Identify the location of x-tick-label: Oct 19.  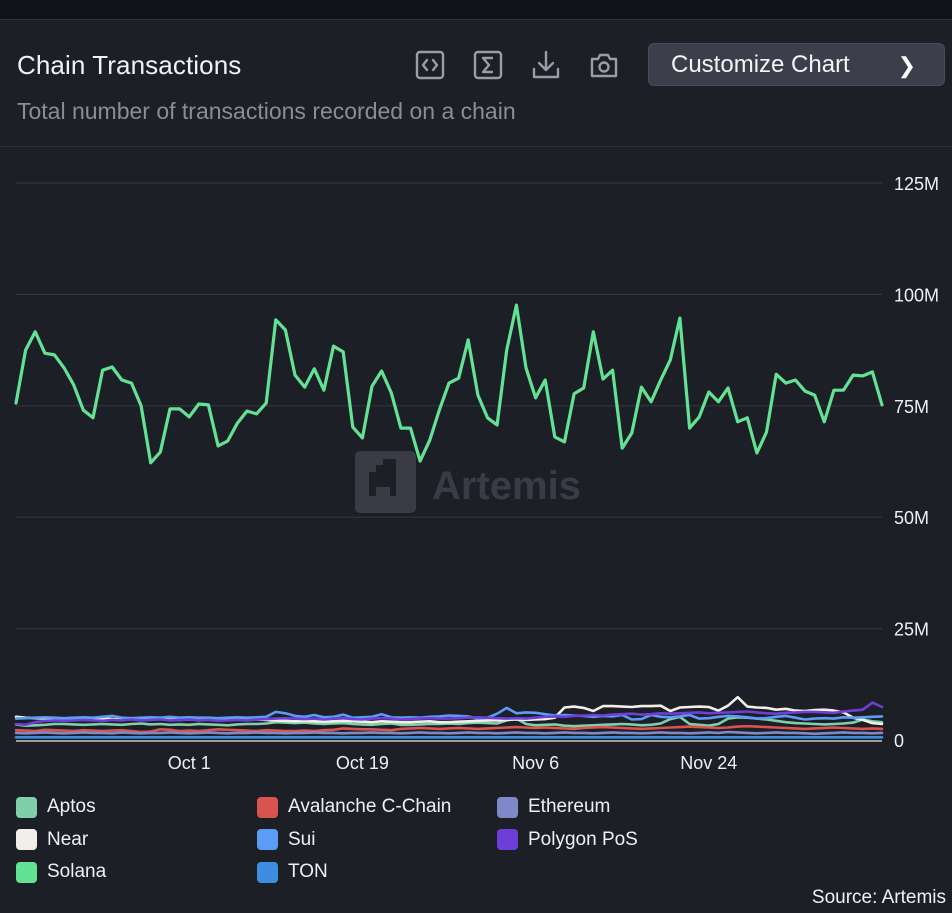
(362, 763).